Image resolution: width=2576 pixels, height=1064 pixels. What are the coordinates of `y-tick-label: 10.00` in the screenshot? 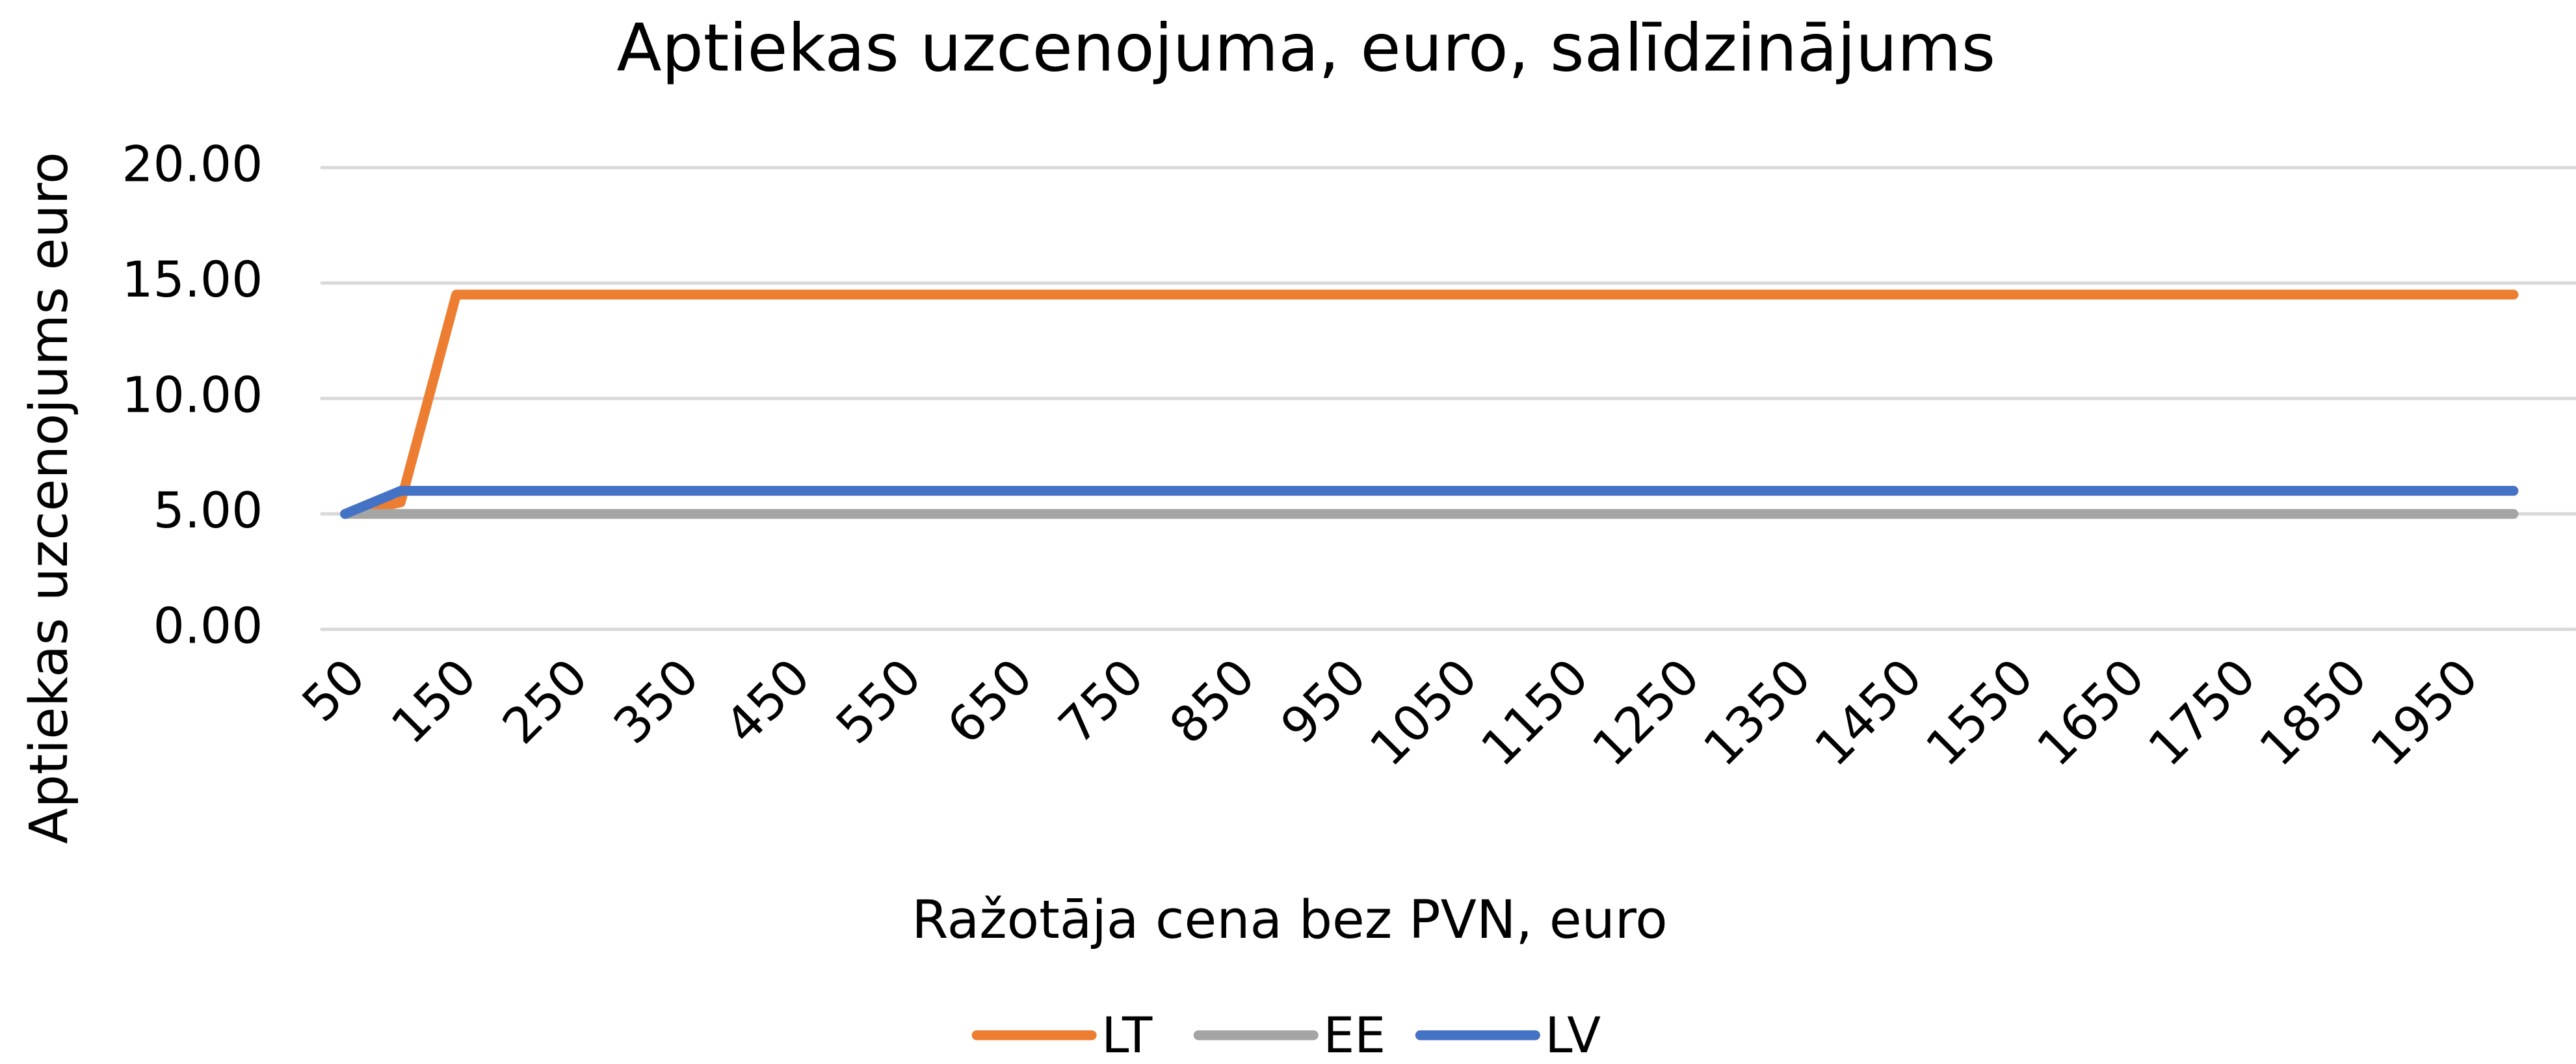 It's located at (192, 395).